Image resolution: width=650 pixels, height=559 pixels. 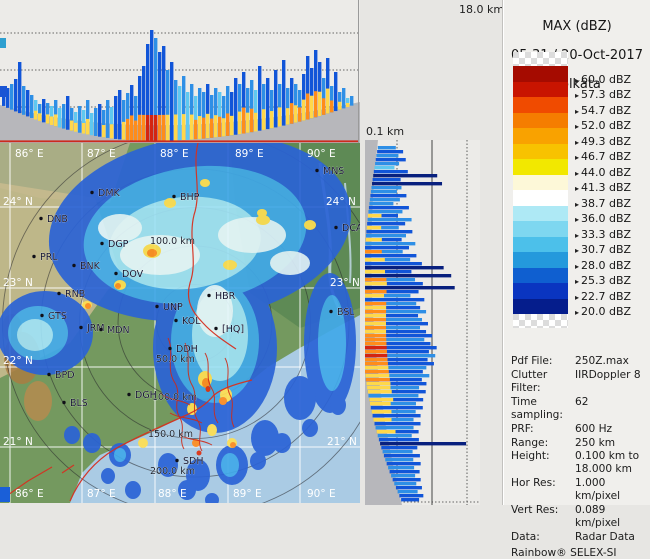 I want to click on metadata-row: Data:Radar Data, so click(x=580, y=537).